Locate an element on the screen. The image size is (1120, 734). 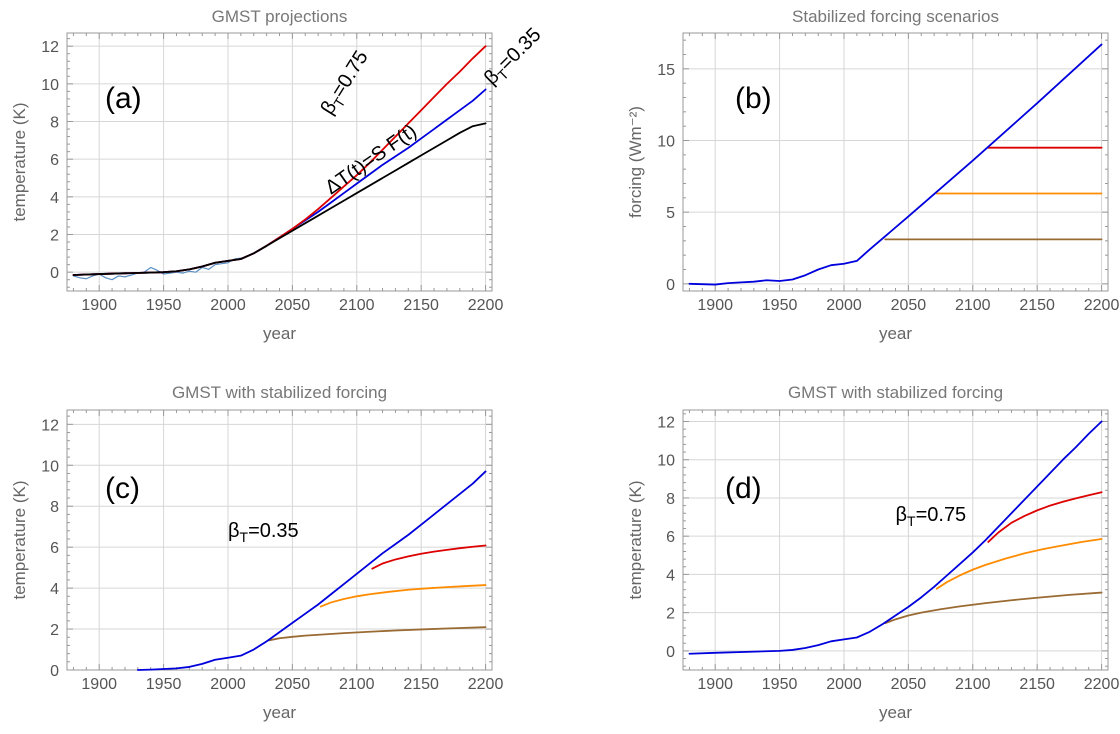
y-tick-label: 15 is located at coordinates (666, 70).